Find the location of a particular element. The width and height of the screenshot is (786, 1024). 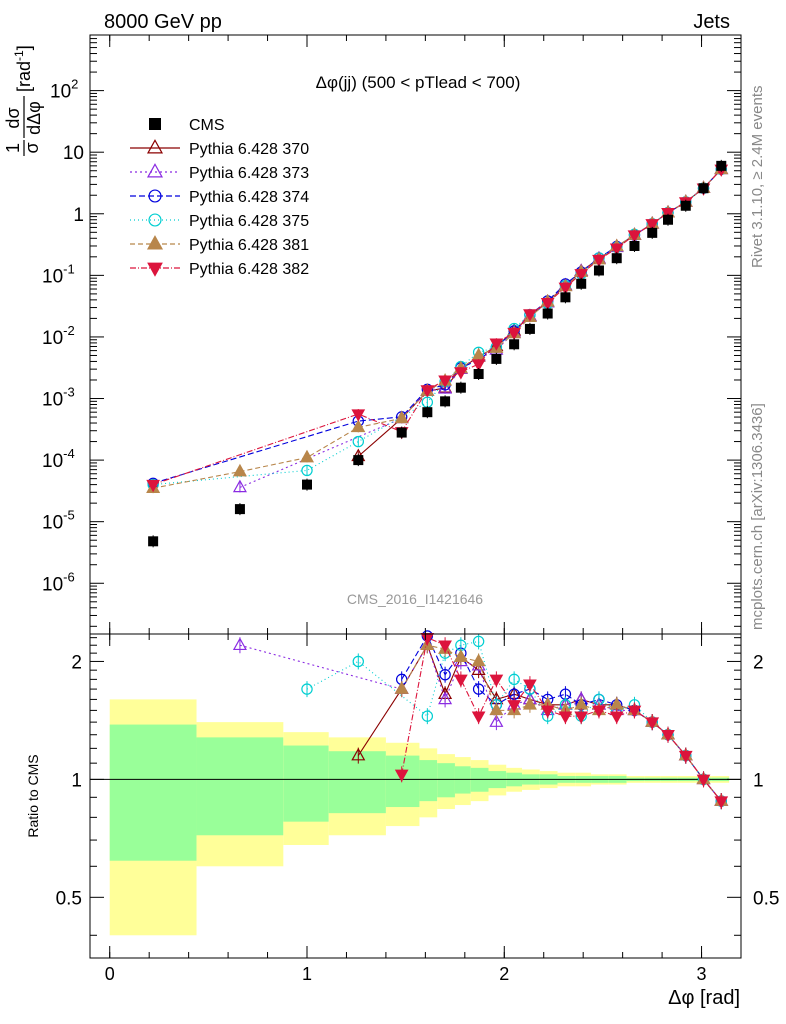

ylabel-unit: [rad-1] is located at coordinates (23, 68).